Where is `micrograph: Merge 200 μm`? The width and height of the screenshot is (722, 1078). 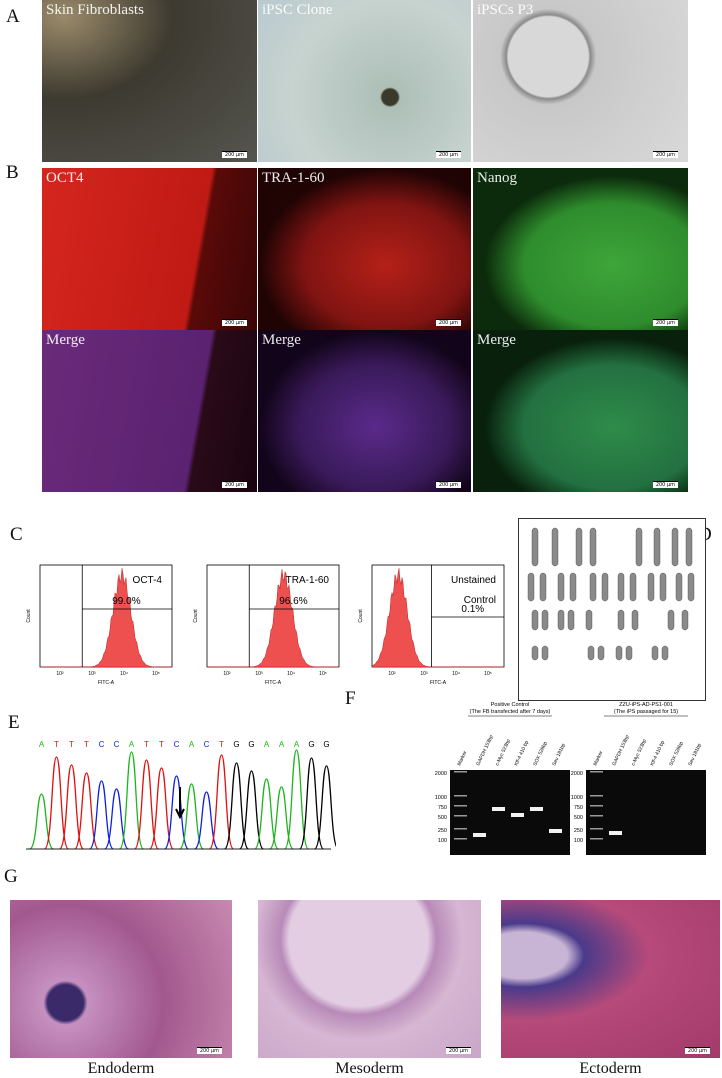 micrograph: Merge 200 μm is located at coordinates (580, 411).